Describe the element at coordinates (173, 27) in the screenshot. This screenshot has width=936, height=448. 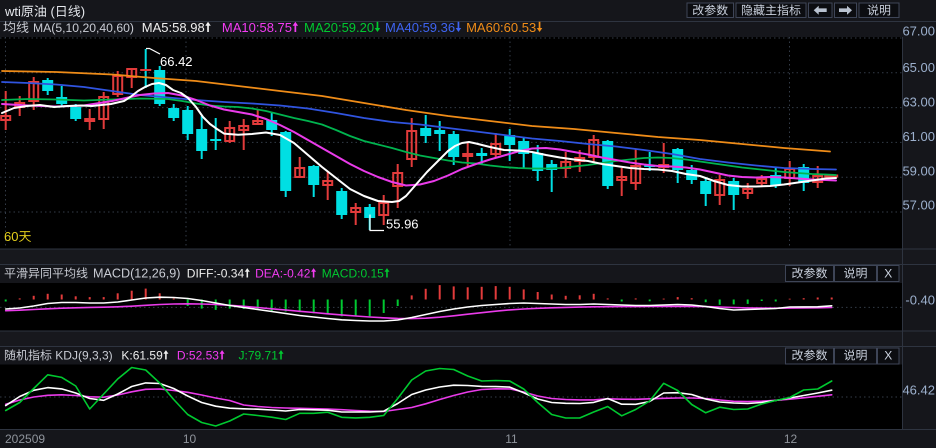
I see `svg-text: MA5:58.98` at that location.